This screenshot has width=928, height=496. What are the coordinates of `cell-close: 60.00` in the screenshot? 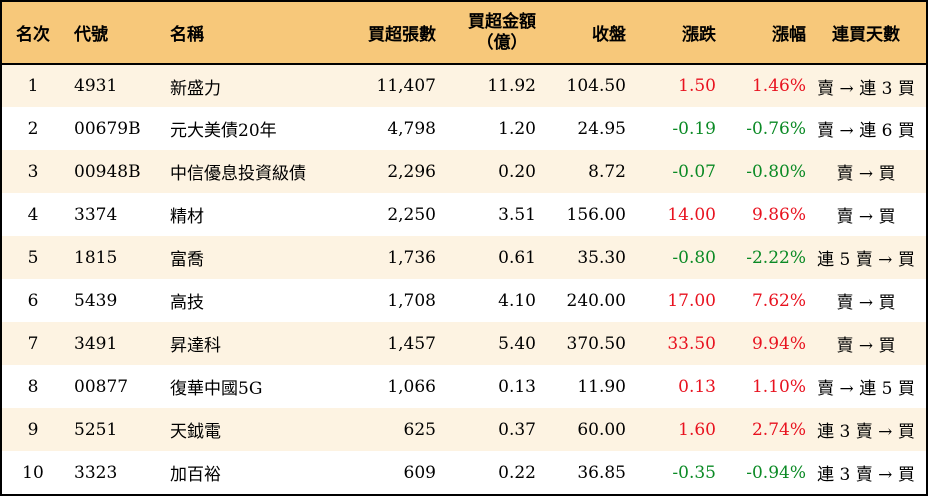 It's located at (601, 429).